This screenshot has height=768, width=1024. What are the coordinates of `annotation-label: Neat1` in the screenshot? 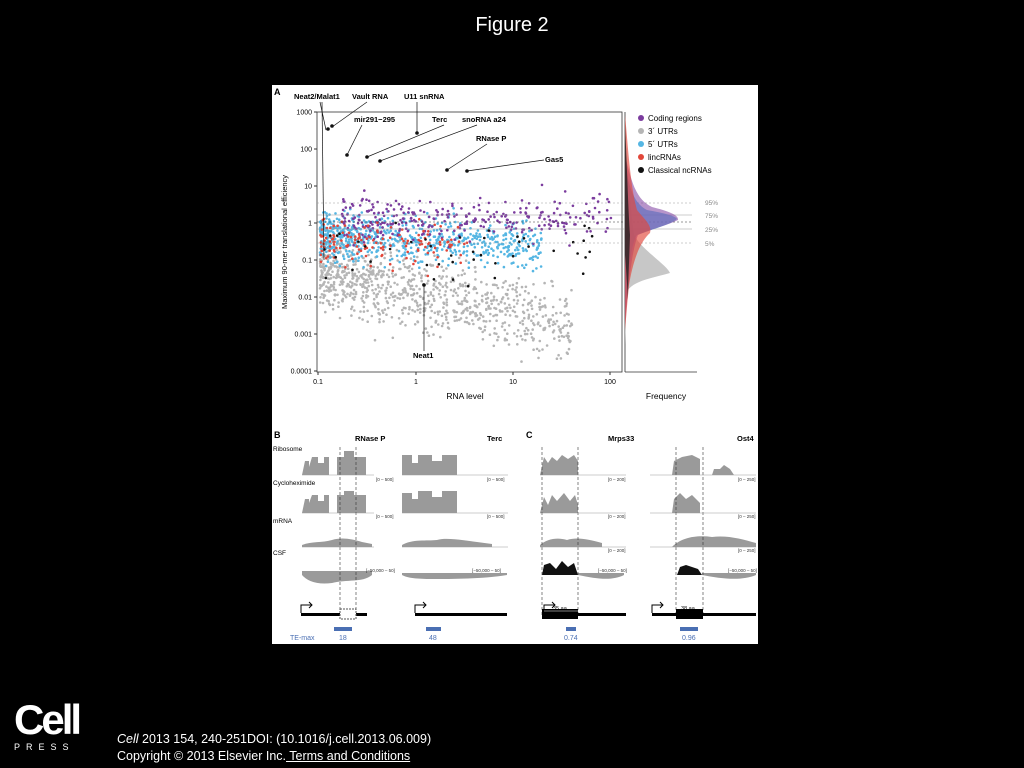 It's located at (423, 355).